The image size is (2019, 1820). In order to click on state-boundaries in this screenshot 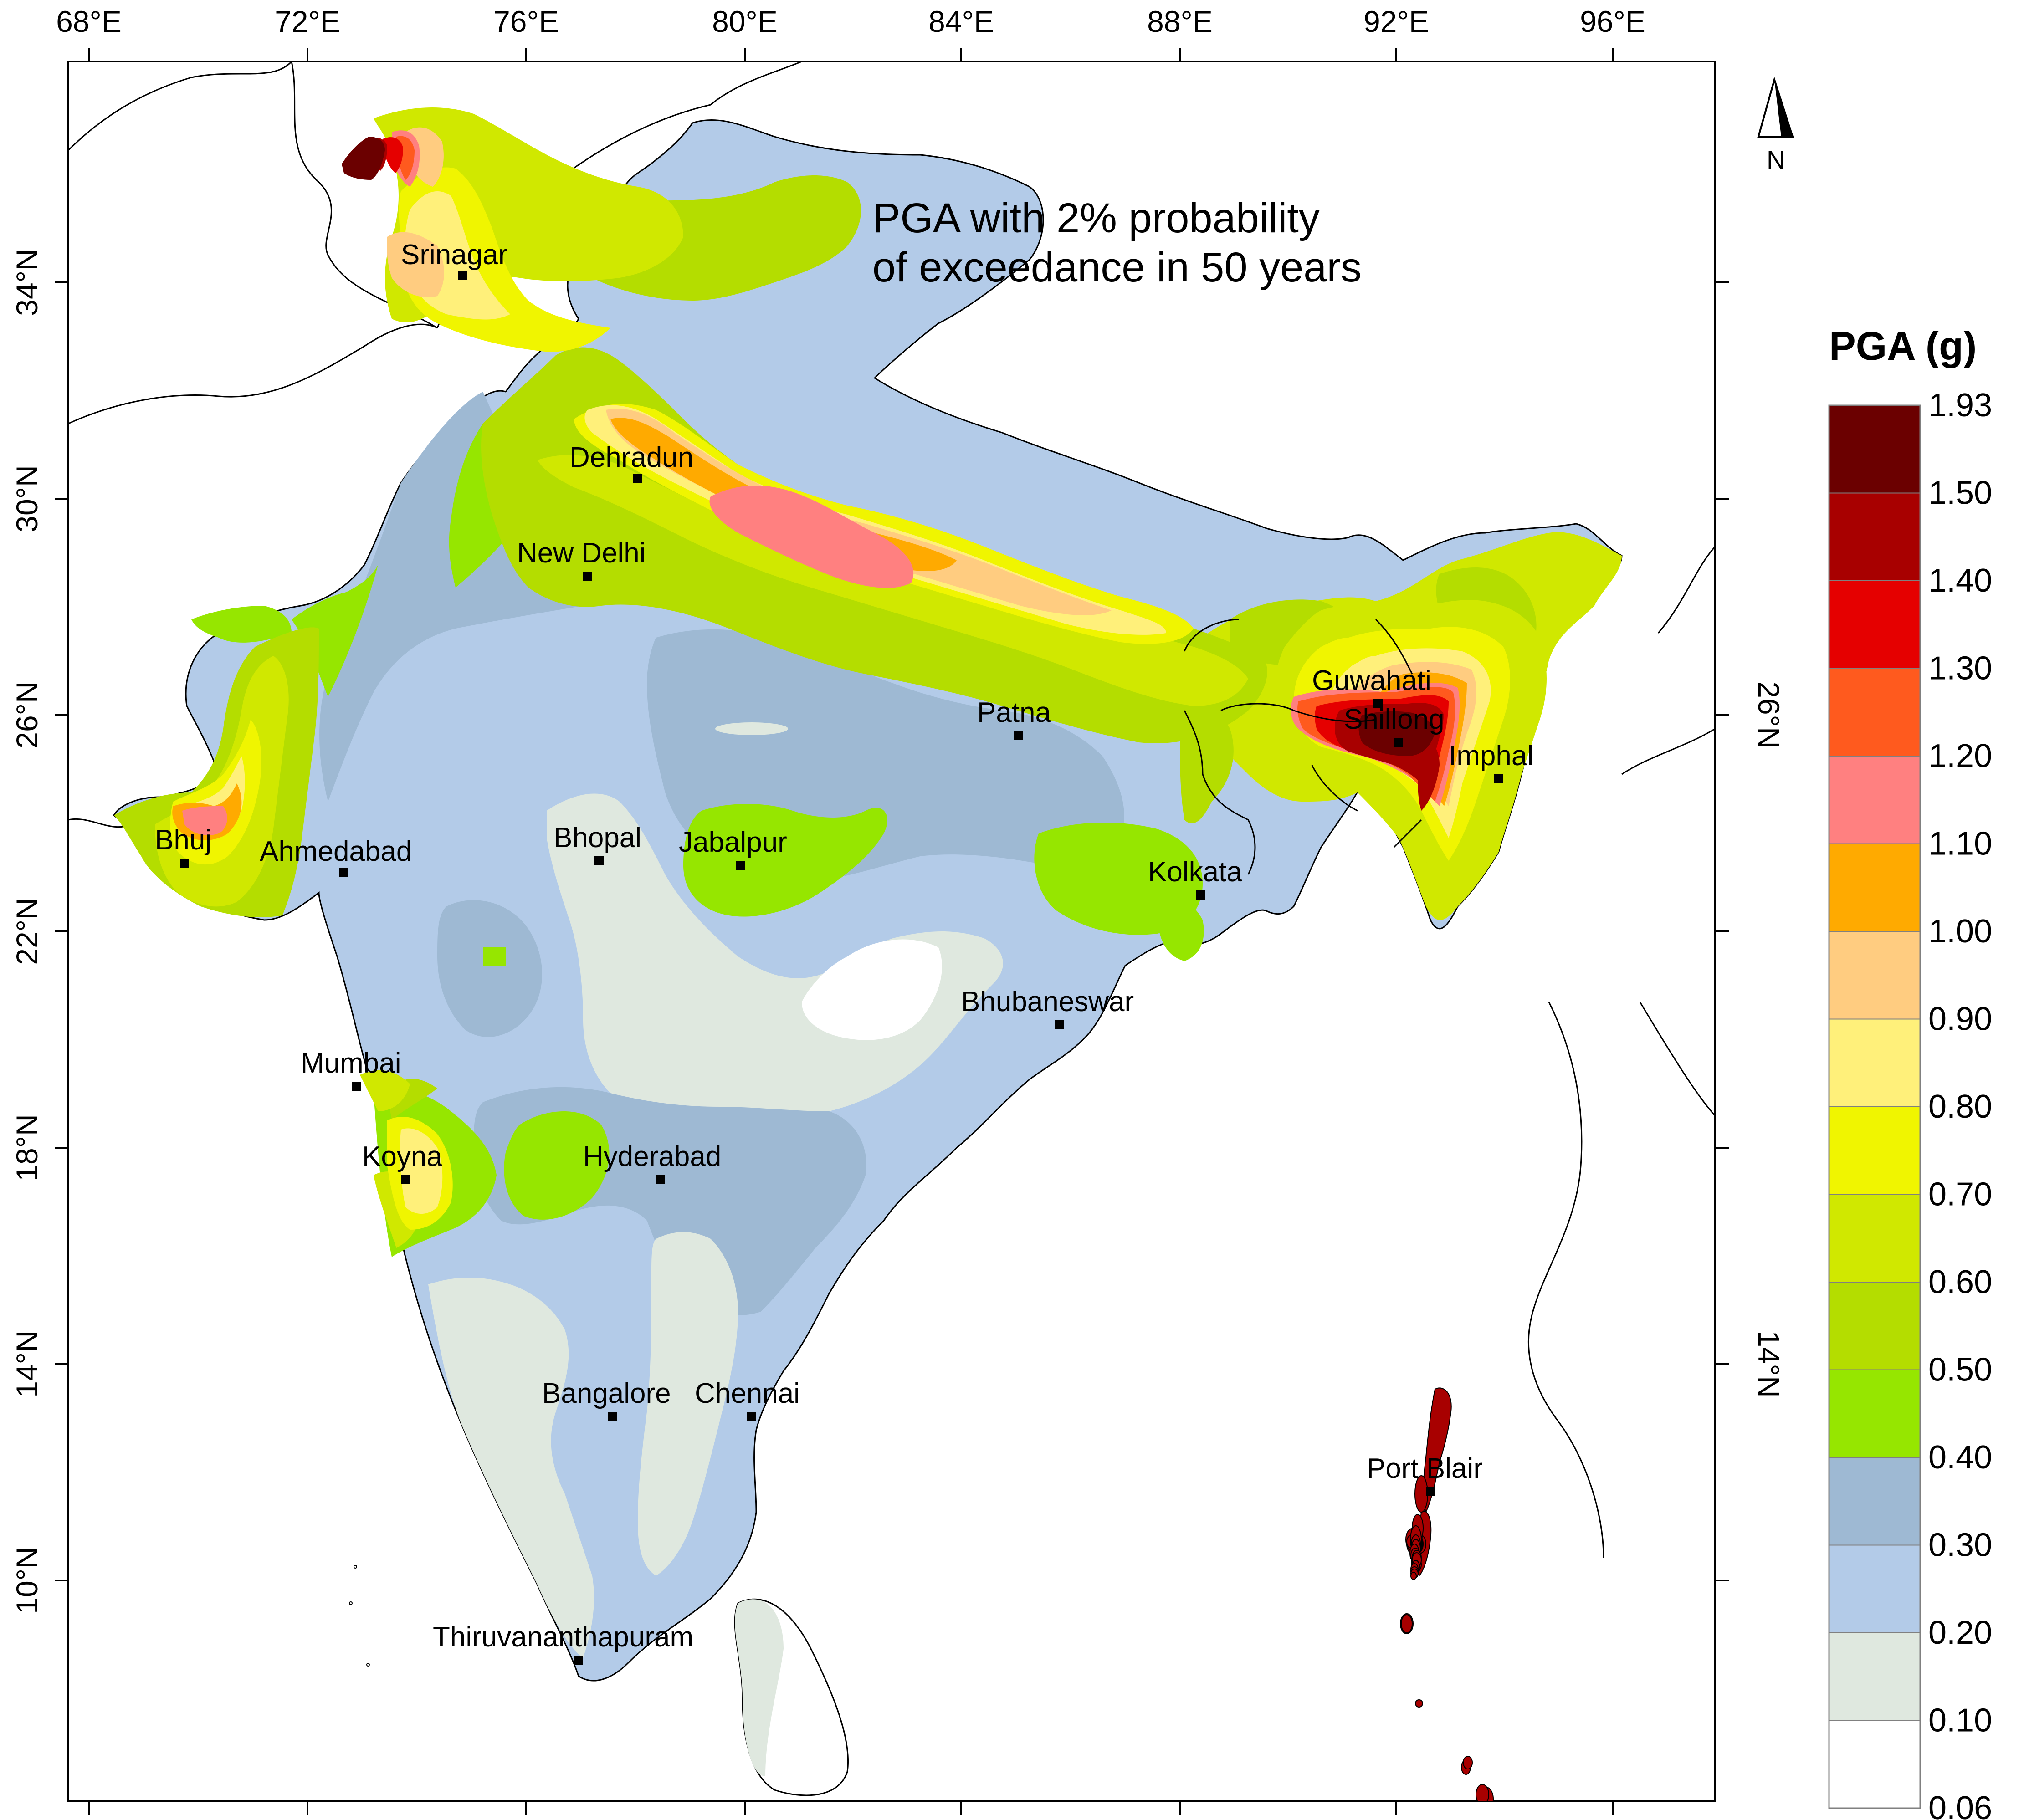, I will do `click(1303, 747)`.